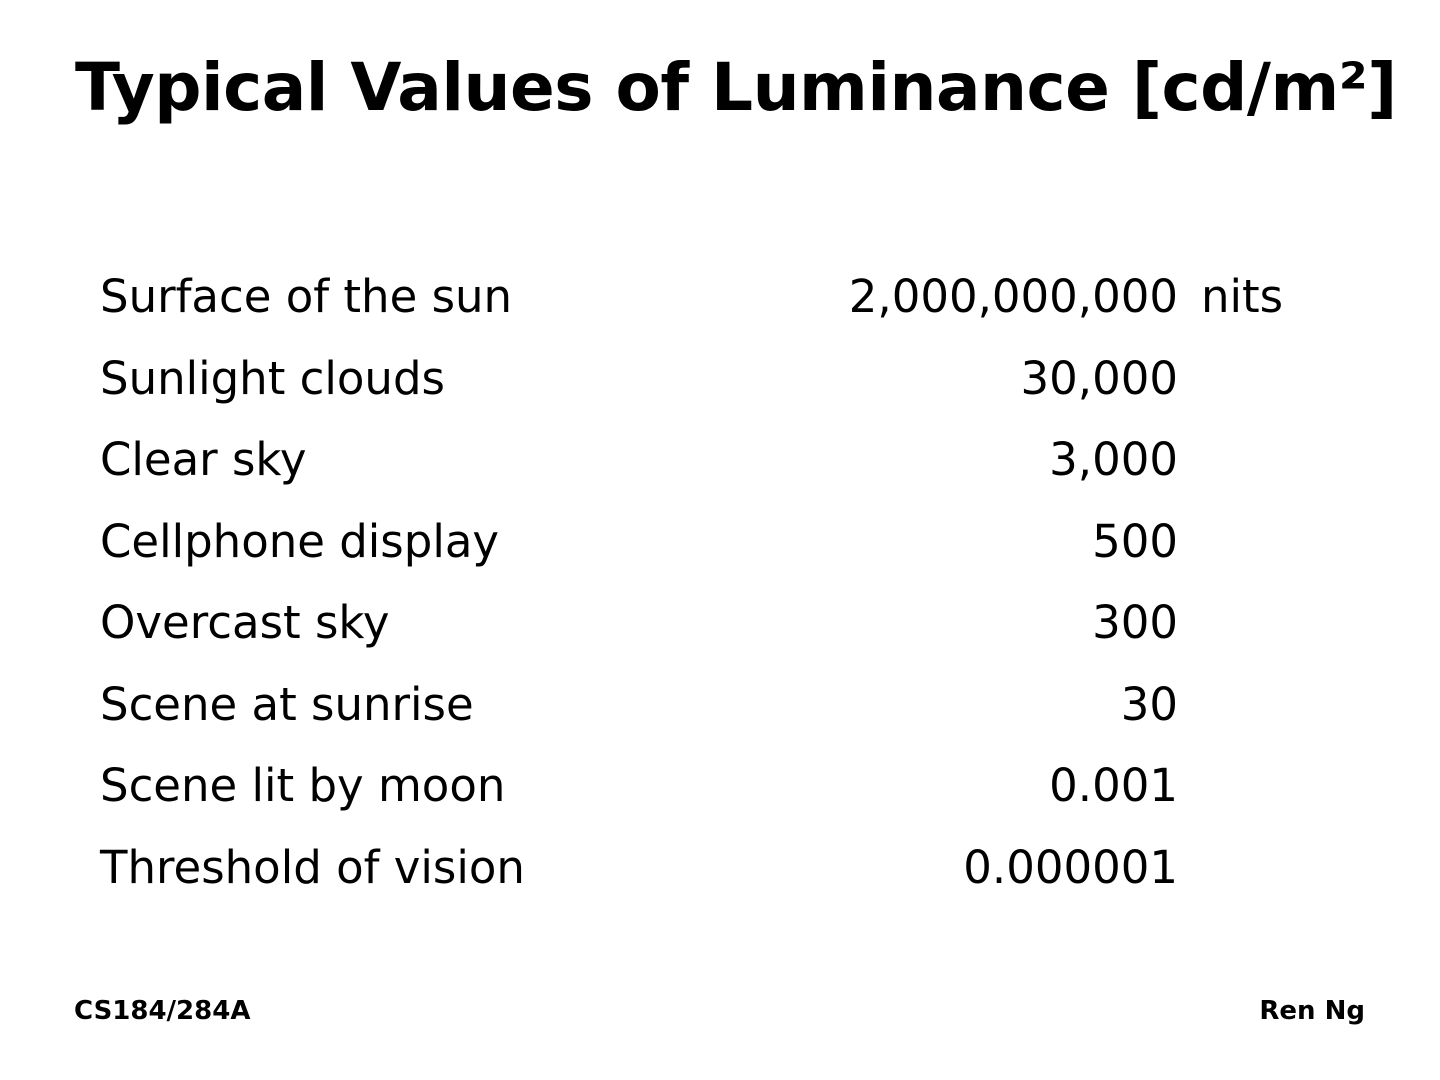 The height and width of the screenshot is (1080, 1440). I want to click on row-value: 2,000,000,000, so click(1013, 296).